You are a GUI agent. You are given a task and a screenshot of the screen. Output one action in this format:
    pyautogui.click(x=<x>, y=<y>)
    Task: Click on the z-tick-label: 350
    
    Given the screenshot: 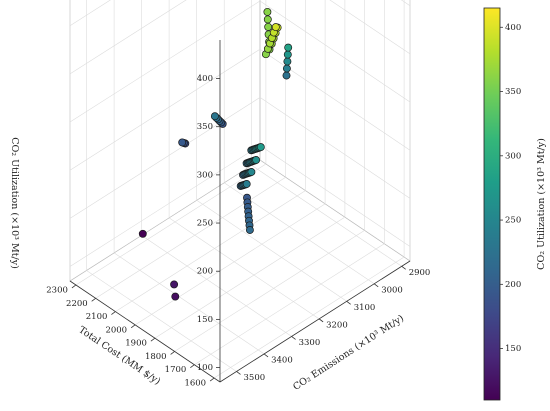 What is the action you would take?
    pyautogui.click(x=205, y=127)
    